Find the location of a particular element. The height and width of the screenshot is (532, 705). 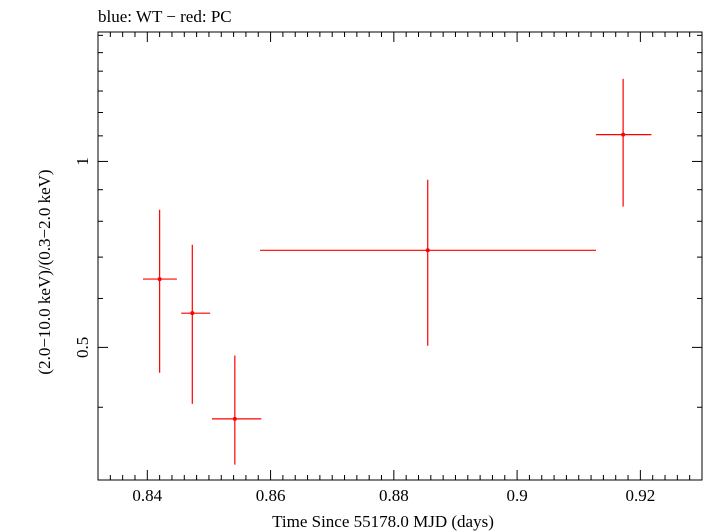

chart-title: blue: WT − red: PC is located at coordinates (165, 16).